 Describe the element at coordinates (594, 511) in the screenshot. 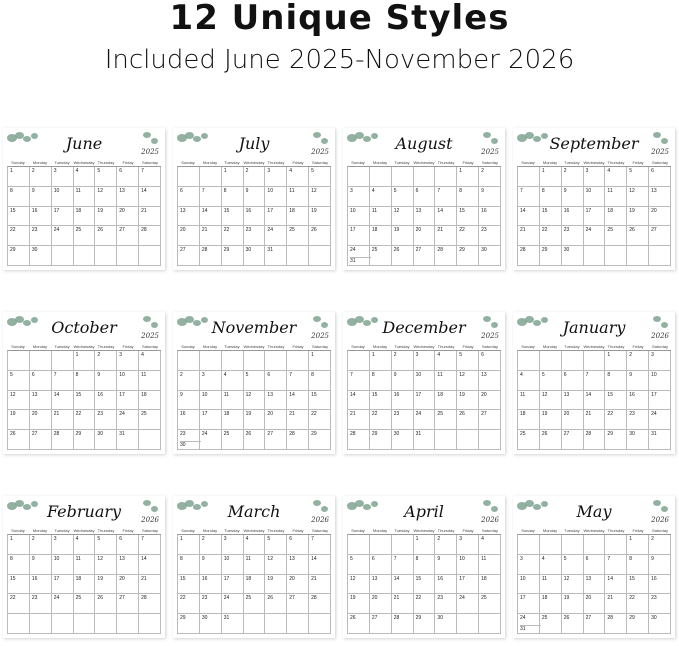

I see `month-title: May` at that location.